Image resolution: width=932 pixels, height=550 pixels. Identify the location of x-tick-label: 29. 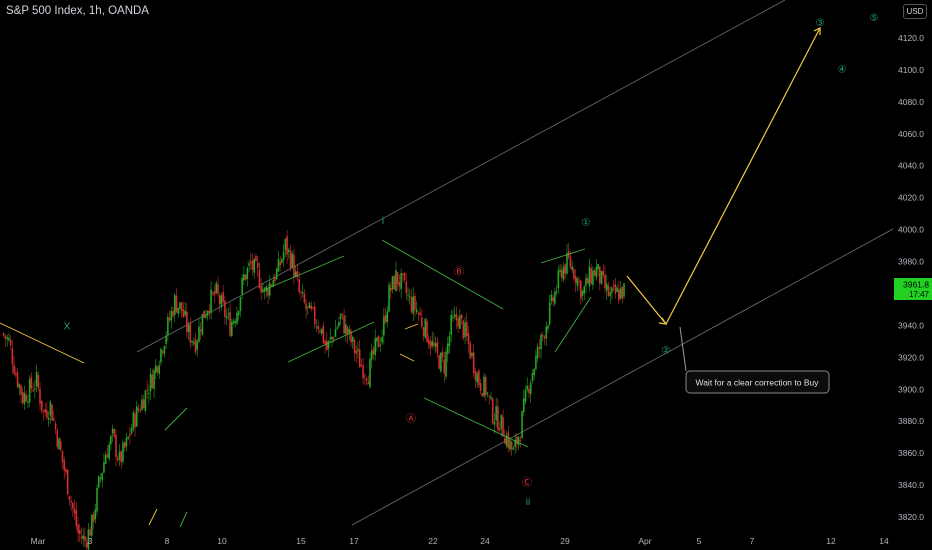
(565, 541).